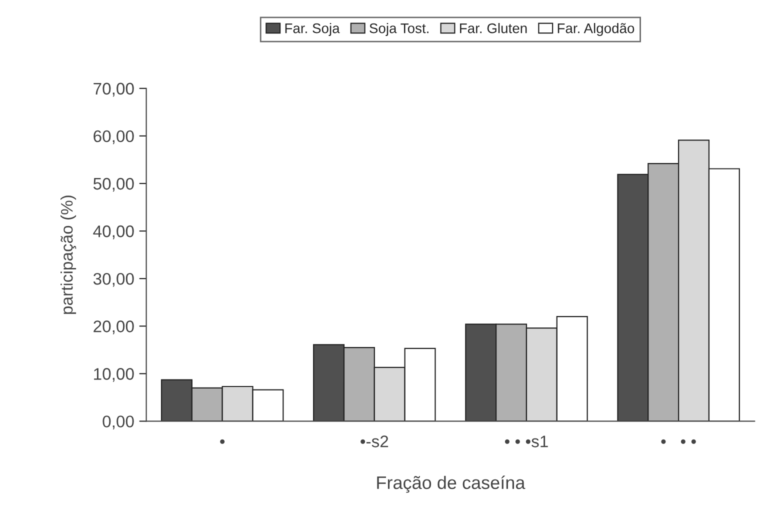 Image resolution: width=770 pixels, height=520 pixels. Describe the element at coordinates (312, 29) in the screenshot. I see `legend-label: Far. Soja` at that location.